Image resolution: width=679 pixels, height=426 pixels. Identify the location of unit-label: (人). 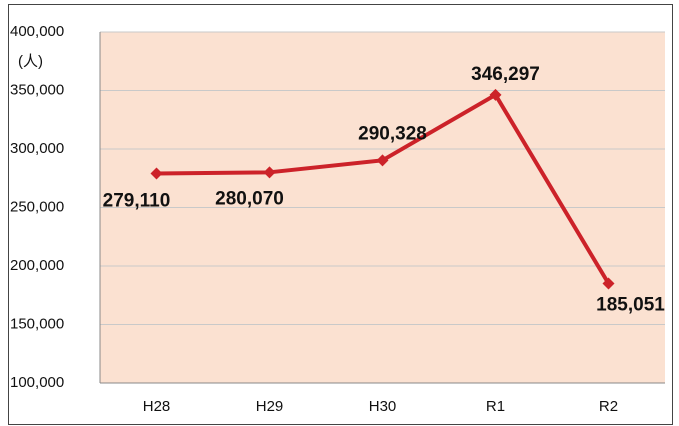
(30, 61).